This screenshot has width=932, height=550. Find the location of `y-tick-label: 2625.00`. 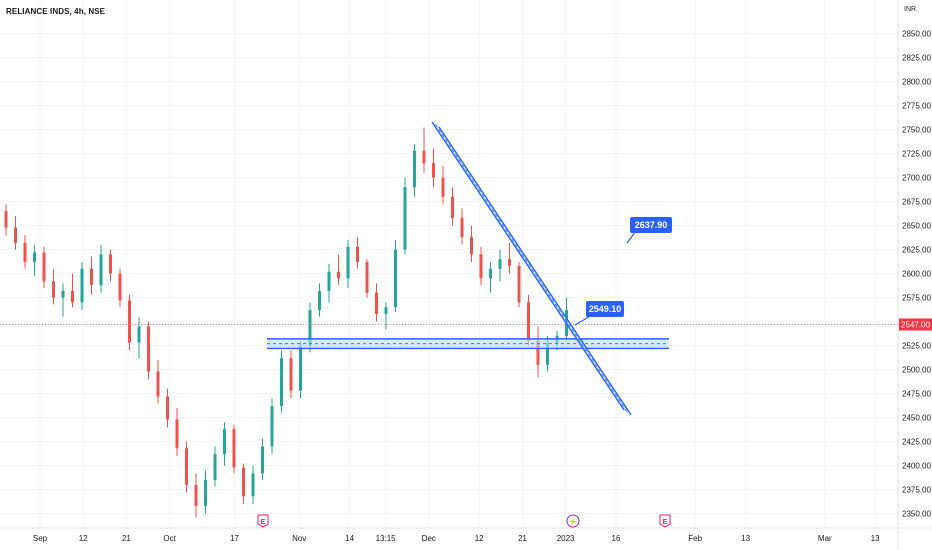

y-tick-label: 2625.00 is located at coordinates (916, 250).